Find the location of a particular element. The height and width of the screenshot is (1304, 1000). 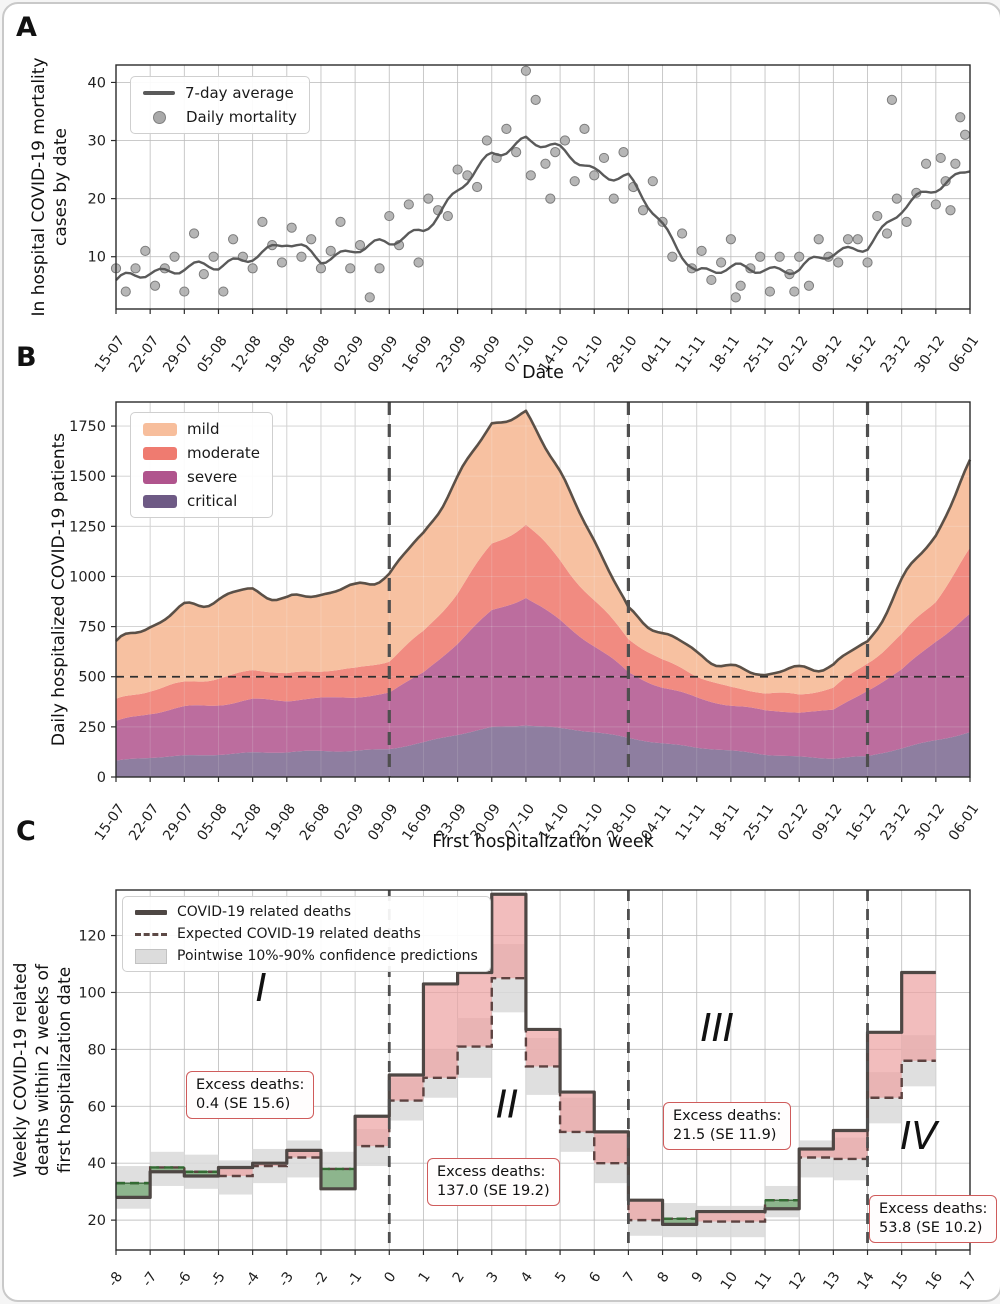

annotation-value: 137.0 (SE 19.2) is located at coordinates (493, 1190).